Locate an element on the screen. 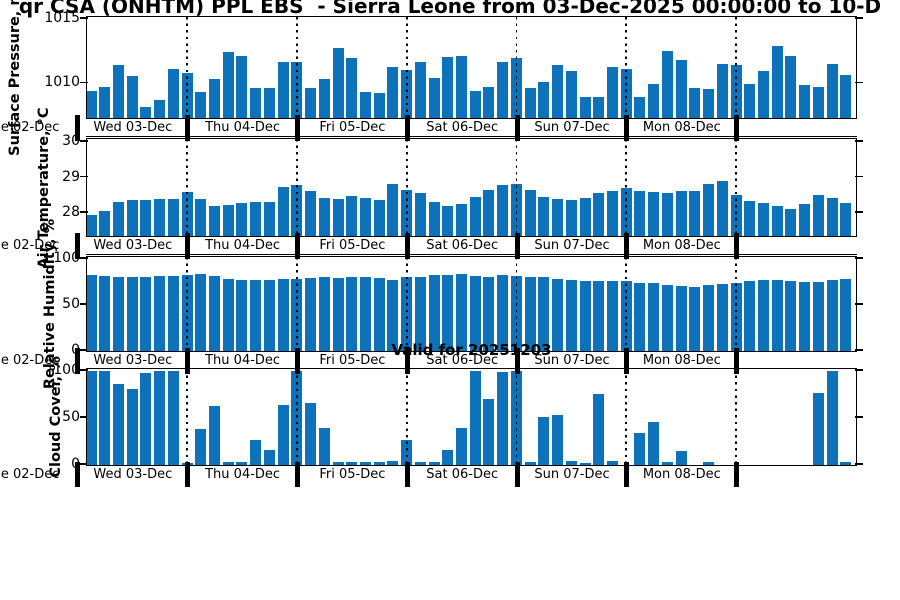 The height and width of the screenshot is (600, 900). day-label: Mon 08-Dec is located at coordinates (681, 245).